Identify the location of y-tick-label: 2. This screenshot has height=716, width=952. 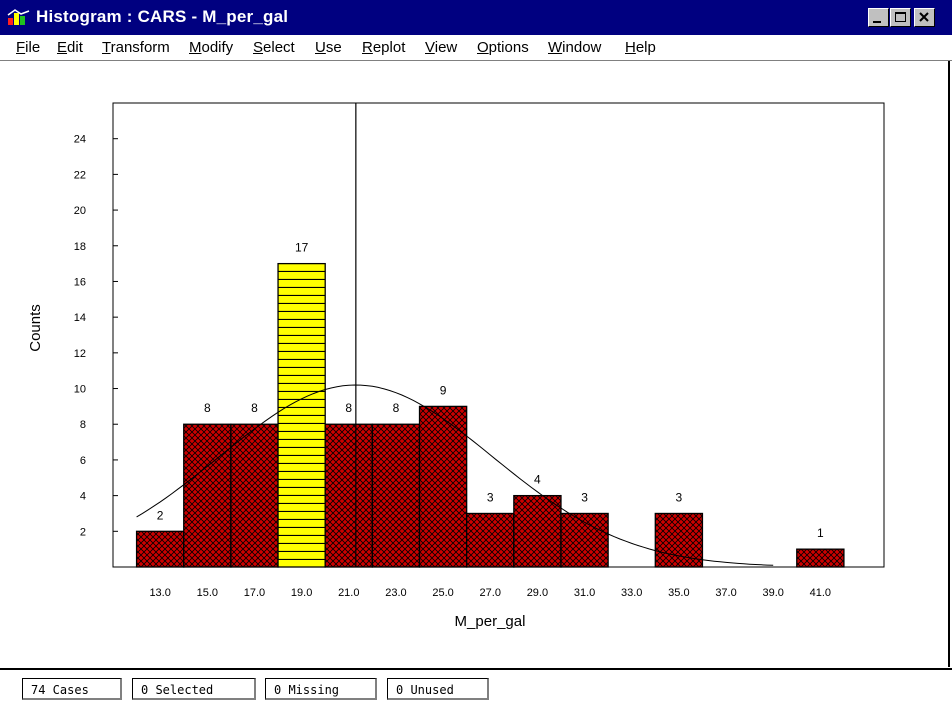
(83, 532).